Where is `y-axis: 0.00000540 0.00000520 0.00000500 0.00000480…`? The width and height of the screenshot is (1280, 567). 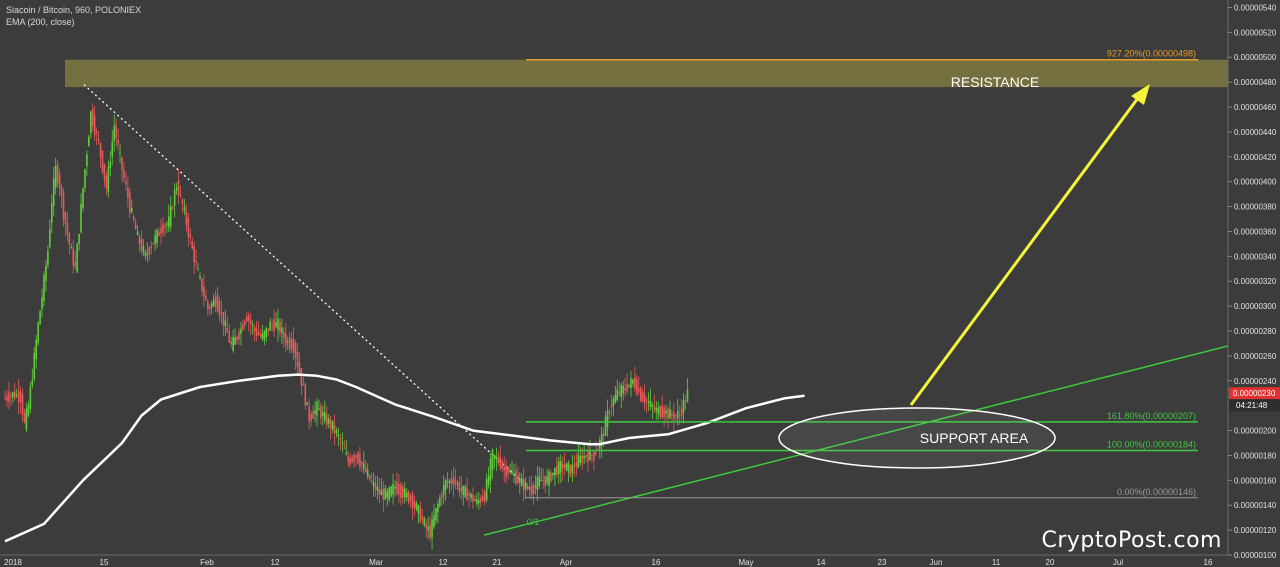
y-axis: 0.00000540 0.00000520 0.00000500 0.00000480… is located at coordinates (1253, 283).